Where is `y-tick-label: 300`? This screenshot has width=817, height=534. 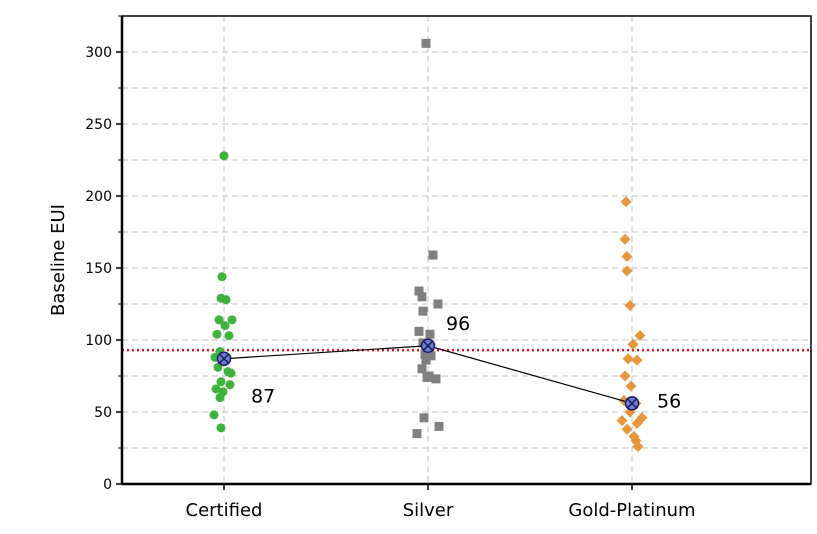
y-tick-label: 300 is located at coordinates (98, 53).